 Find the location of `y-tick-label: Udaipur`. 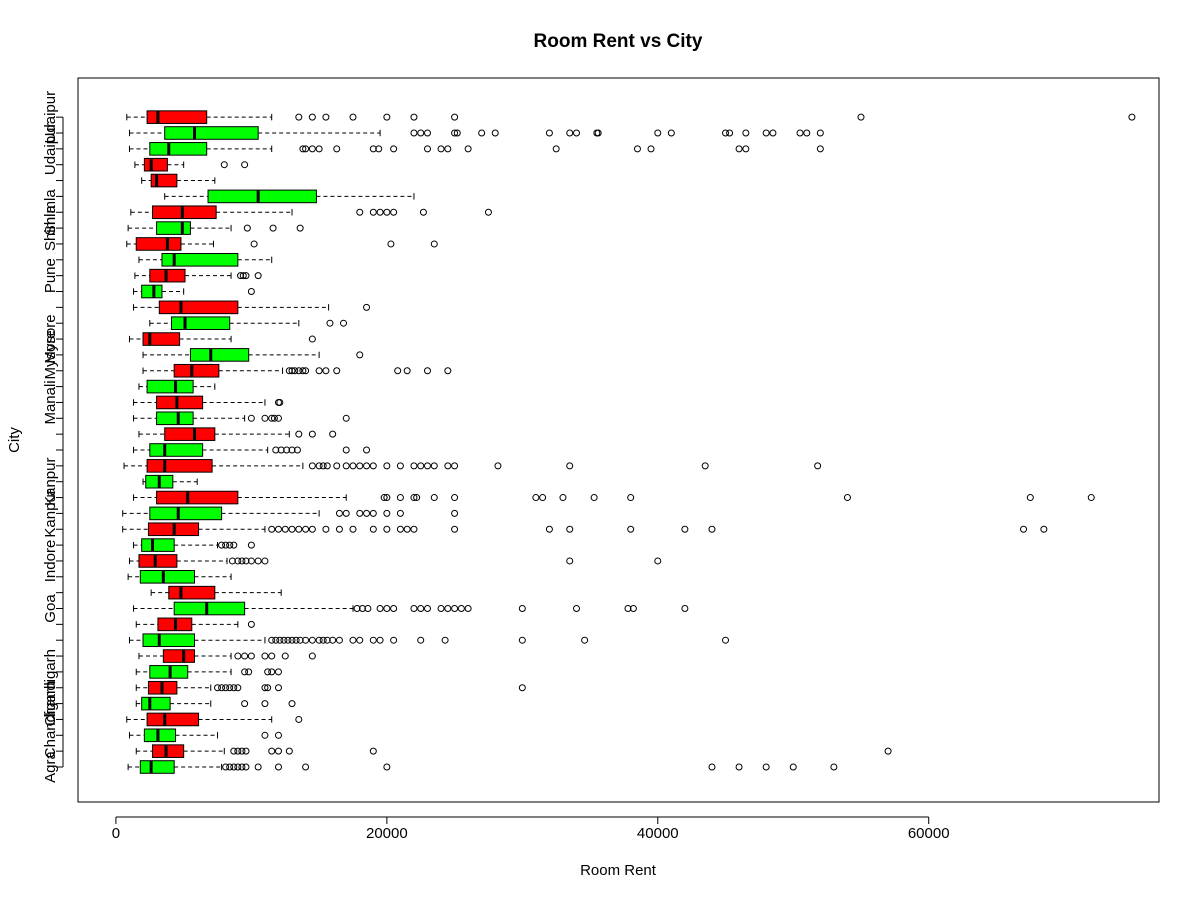

y-tick-label: Udaipur is located at coordinates (50, 149).